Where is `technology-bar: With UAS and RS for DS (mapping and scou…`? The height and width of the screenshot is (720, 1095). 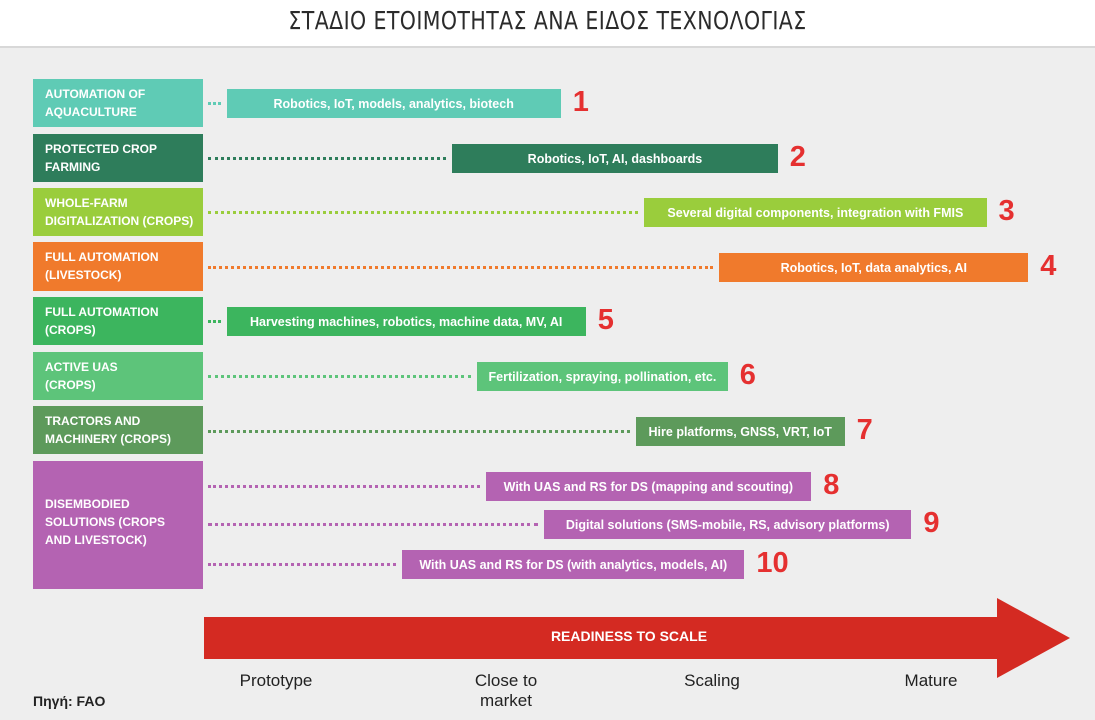 technology-bar: With UAS and RS for DS (mapping and scou… is located at coordinates (648, 486).